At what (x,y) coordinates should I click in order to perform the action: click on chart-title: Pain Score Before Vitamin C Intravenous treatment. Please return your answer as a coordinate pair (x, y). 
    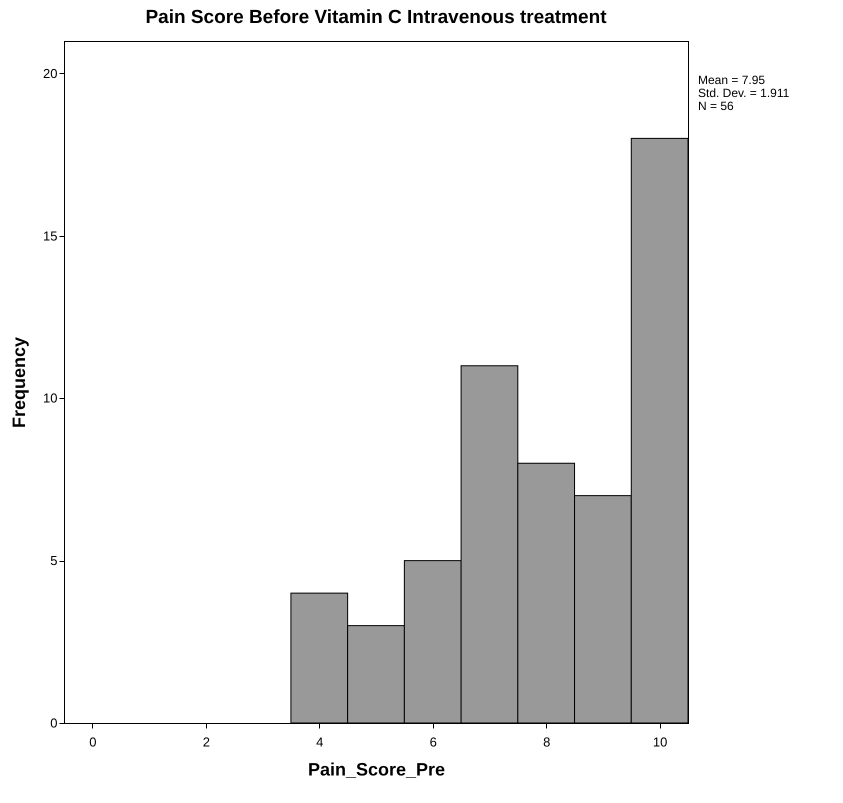
    Looking at the image, I should click on (376, 17).